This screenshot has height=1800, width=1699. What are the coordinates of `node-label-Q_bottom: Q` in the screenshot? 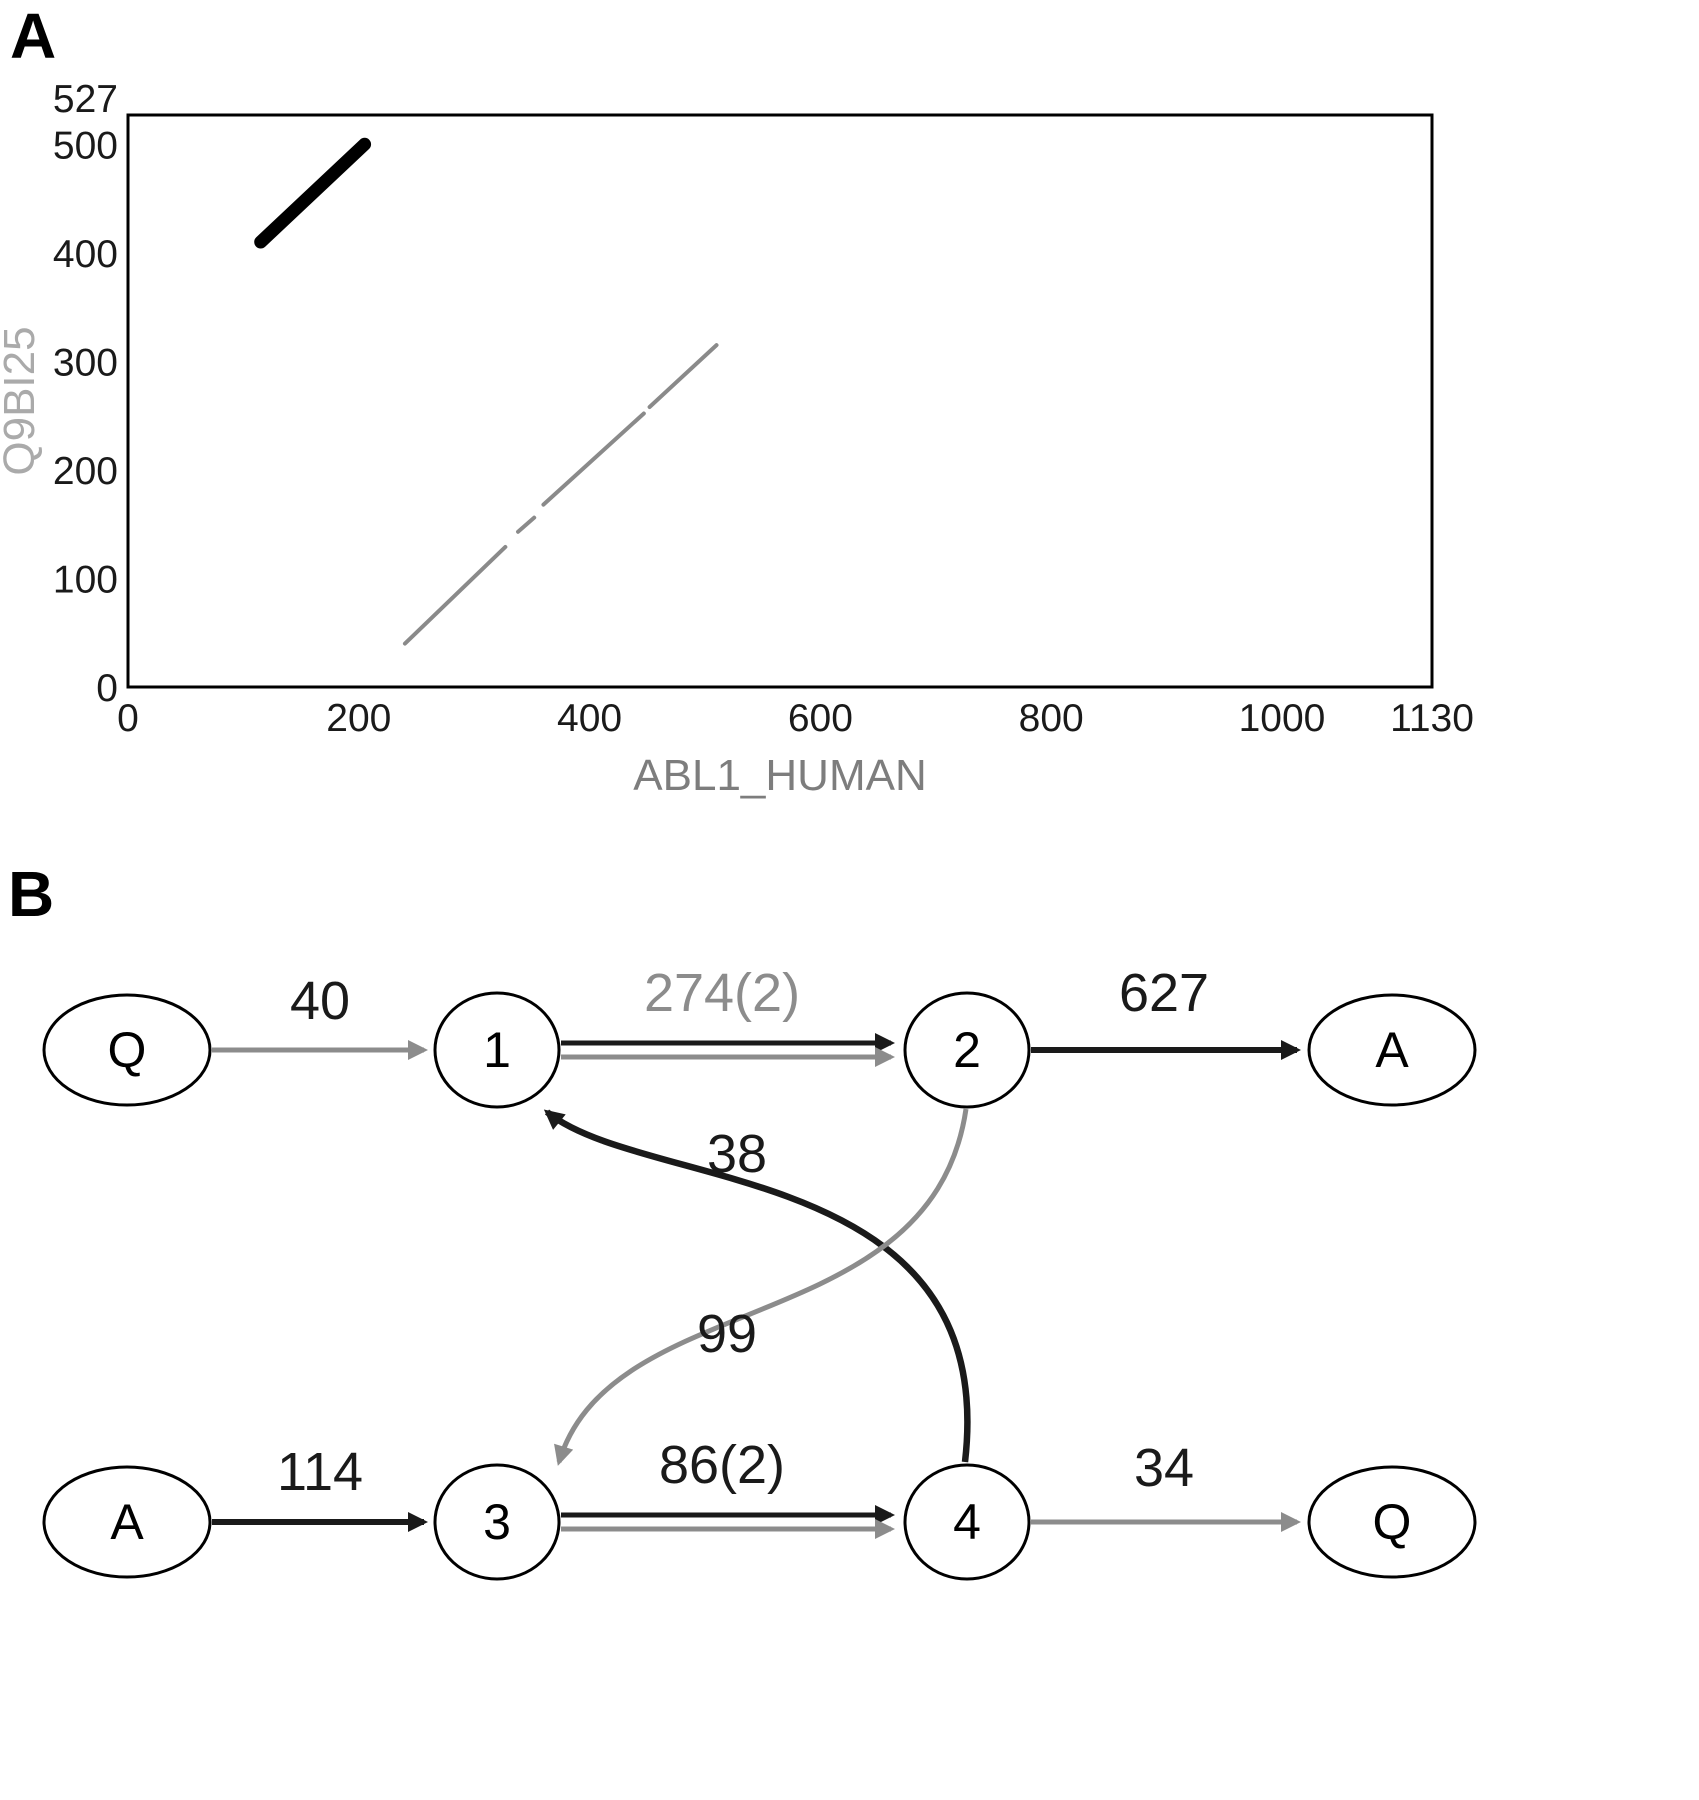 It's located at (1392, 1522).